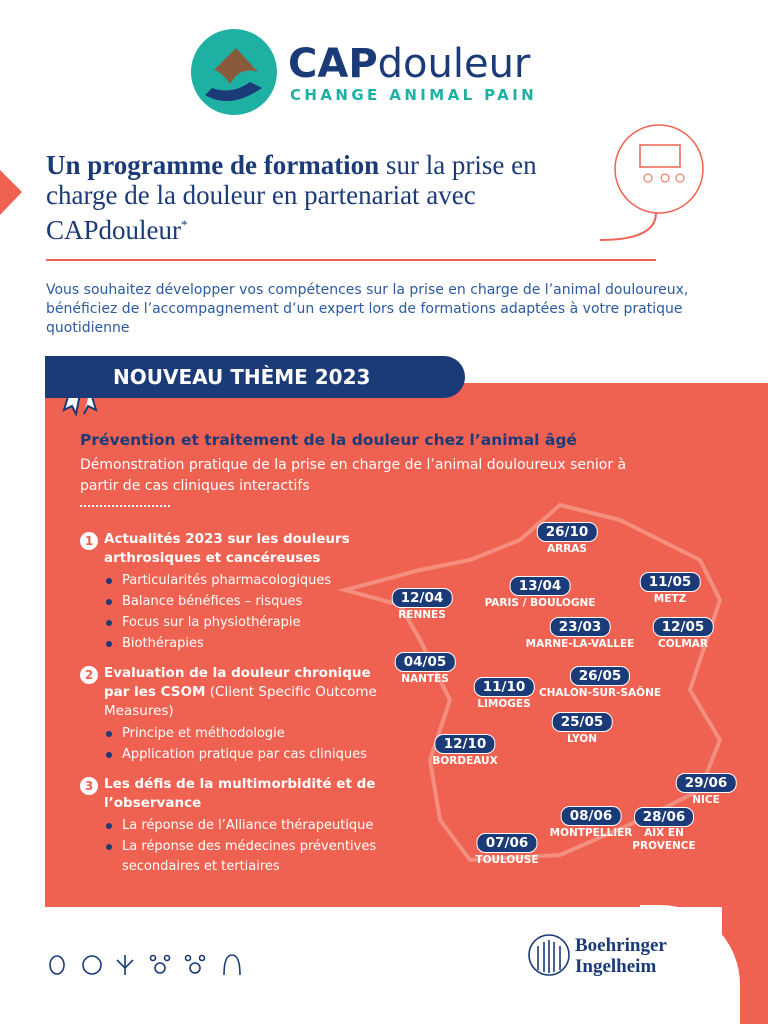 The image size is (768, 1024). I want to click on session-city: AIX EN PROVENCE, so click(664, 839).